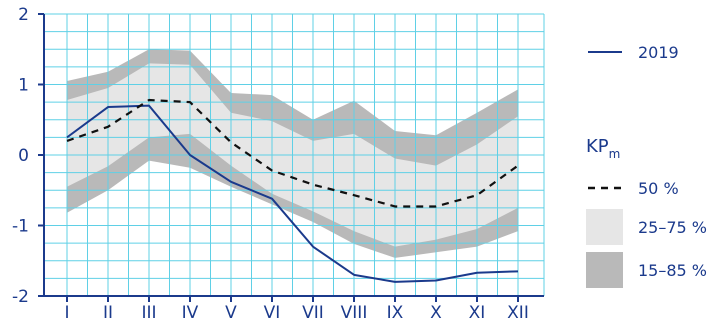 This screenshot has width=722, height=326. I want to click on legend-title: KPm, so click(603, 148).